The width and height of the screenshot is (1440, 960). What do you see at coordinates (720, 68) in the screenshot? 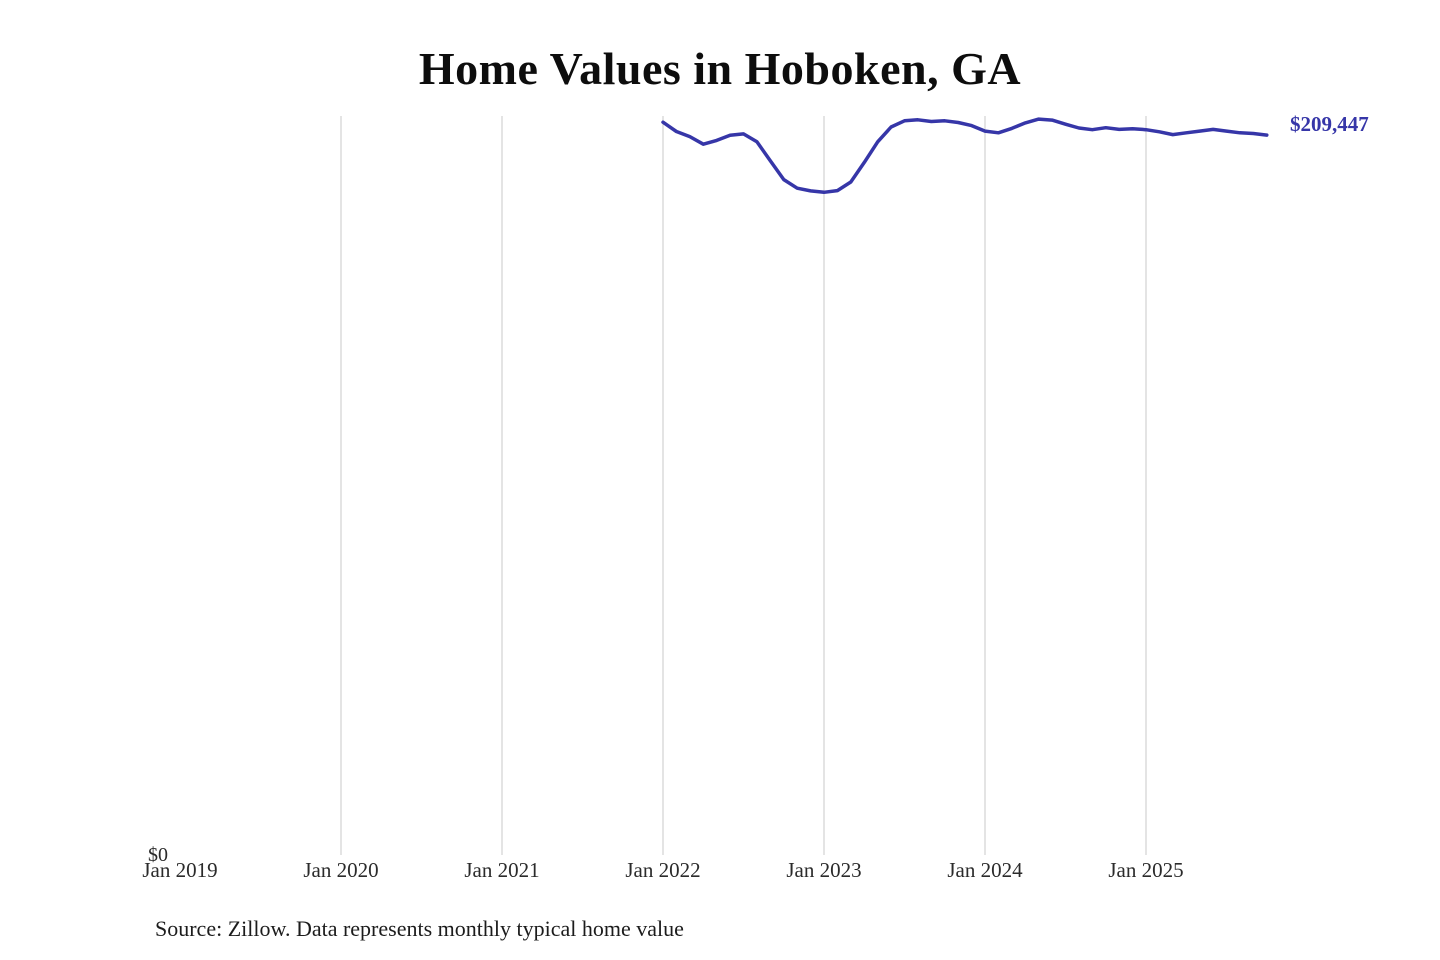
I see `chart-title: Home Values in Hoboken, GA` at bounding box center [720, 68].